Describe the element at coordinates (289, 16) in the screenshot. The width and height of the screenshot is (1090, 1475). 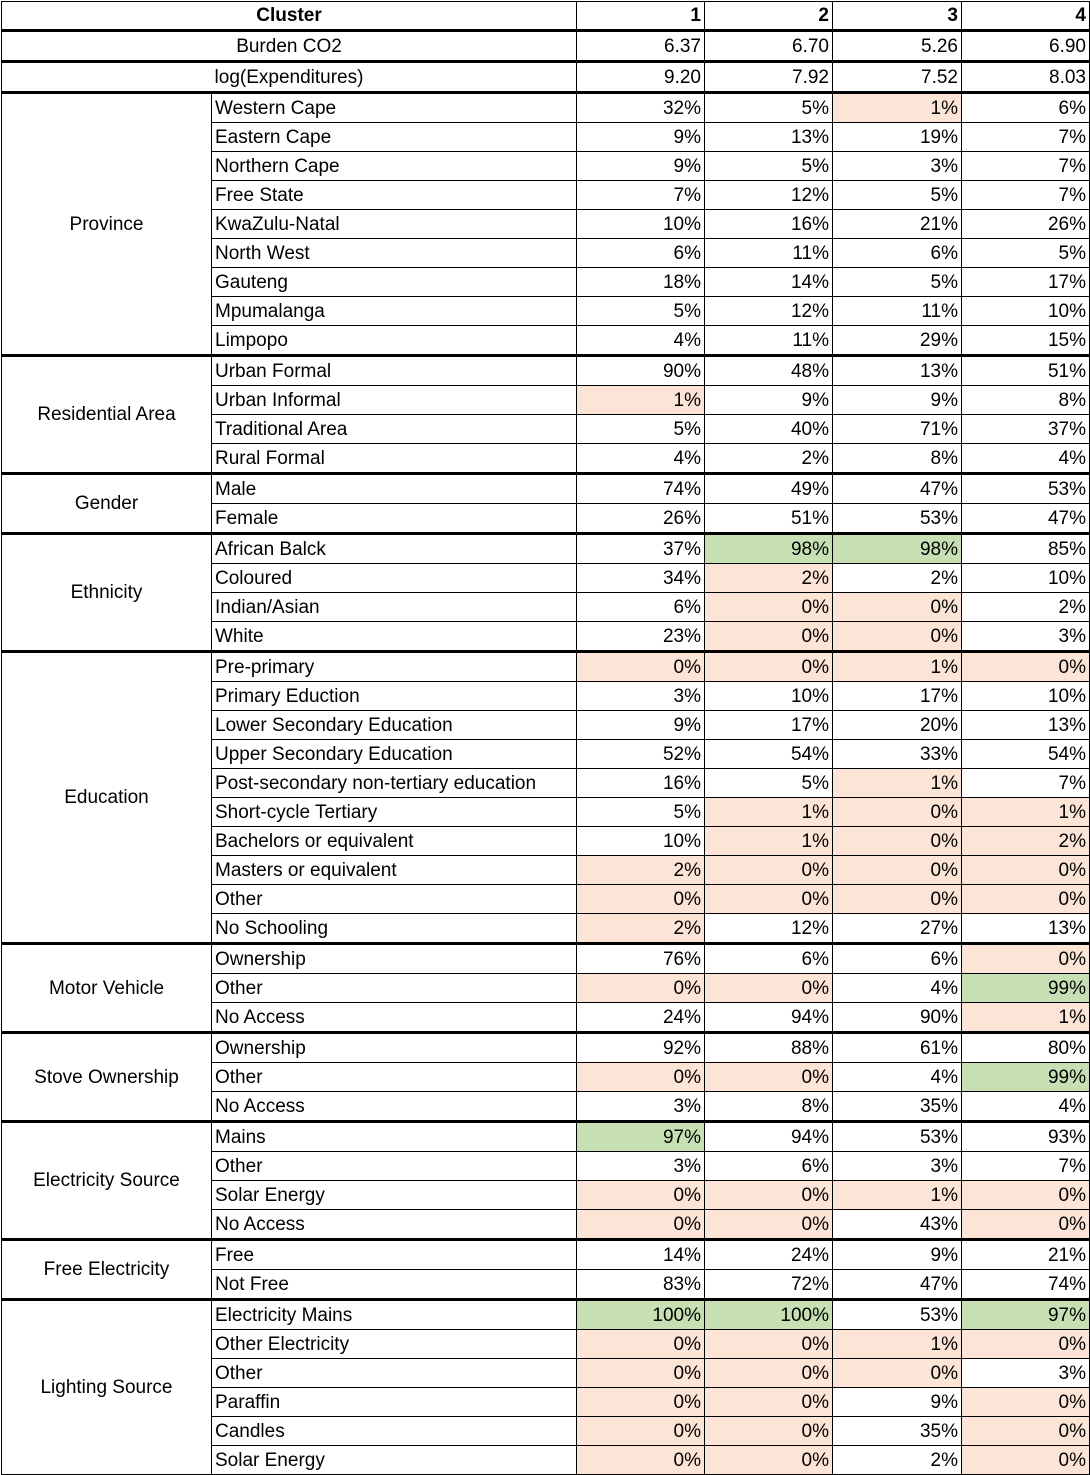
I see `header-cluster-label: Cluster` at that location.